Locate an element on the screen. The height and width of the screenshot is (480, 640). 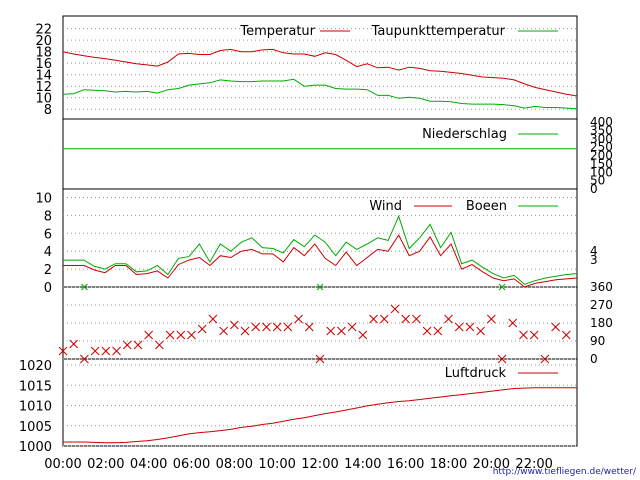
y-right-tick-label: 50 is located at coordinates (597, 181).